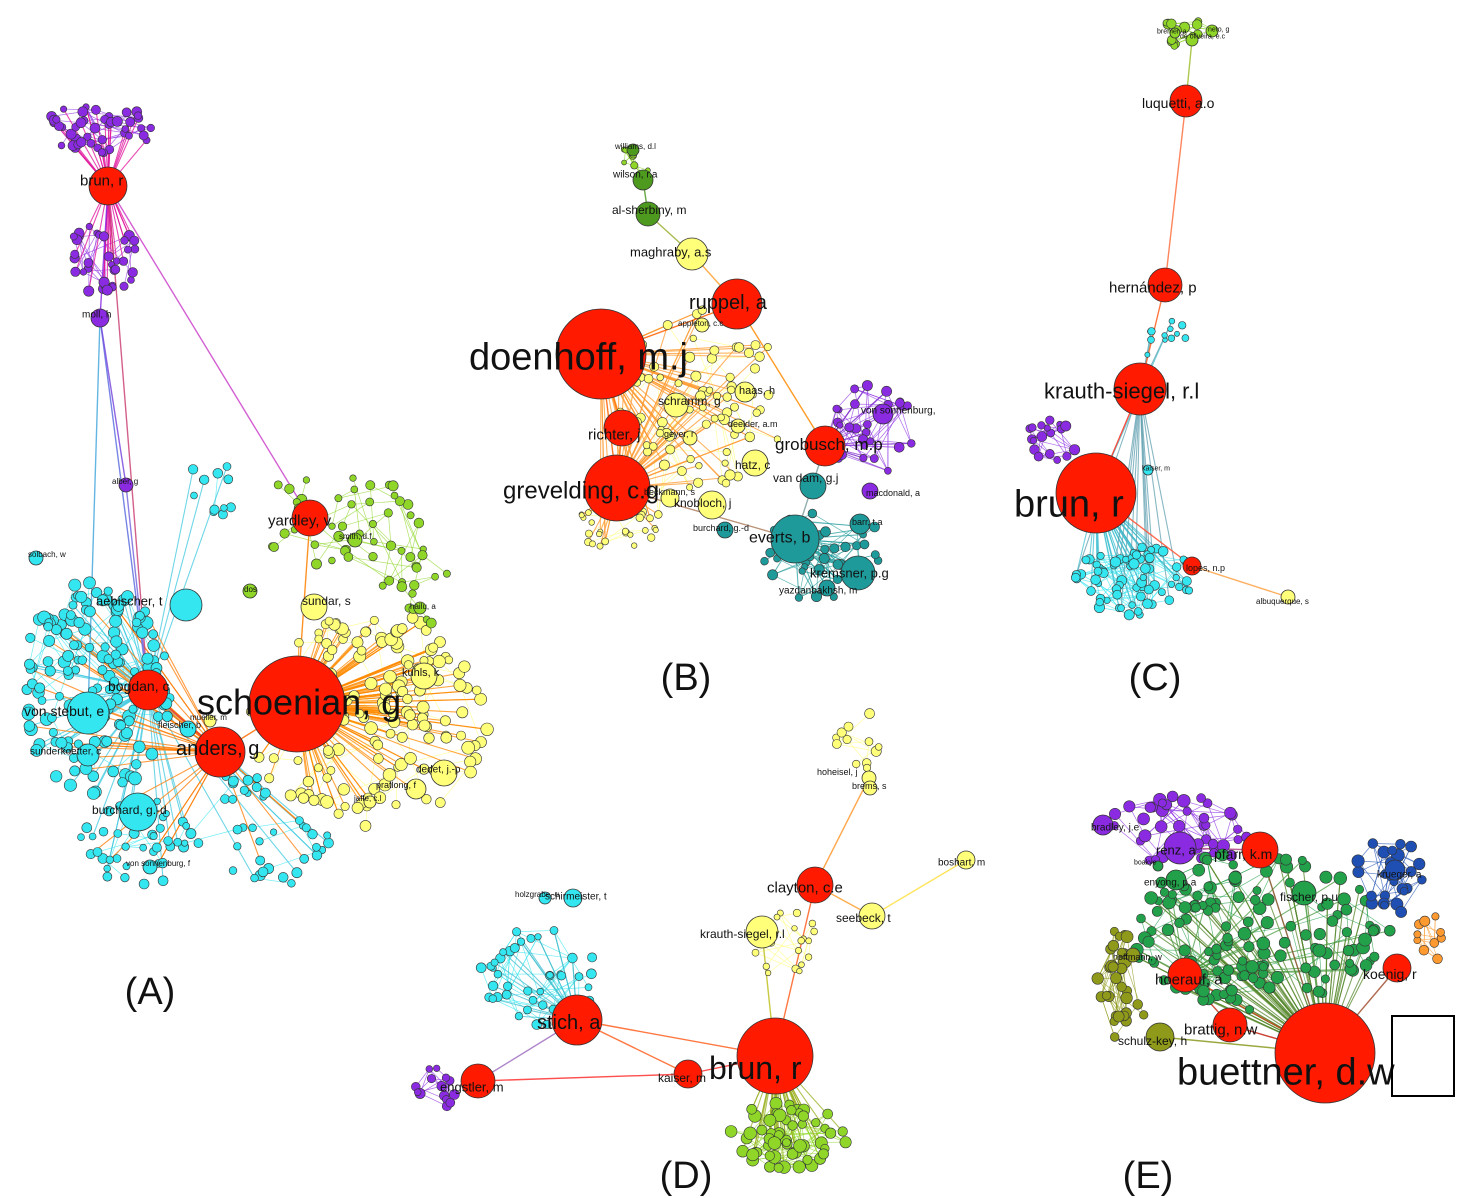 The width and height of the screenshot is (1460, 1198). What do you see at coordinates (671, 252) in the screenshot?
I see `author-label: maghraby, a.s` at bounding box center [671, 252].